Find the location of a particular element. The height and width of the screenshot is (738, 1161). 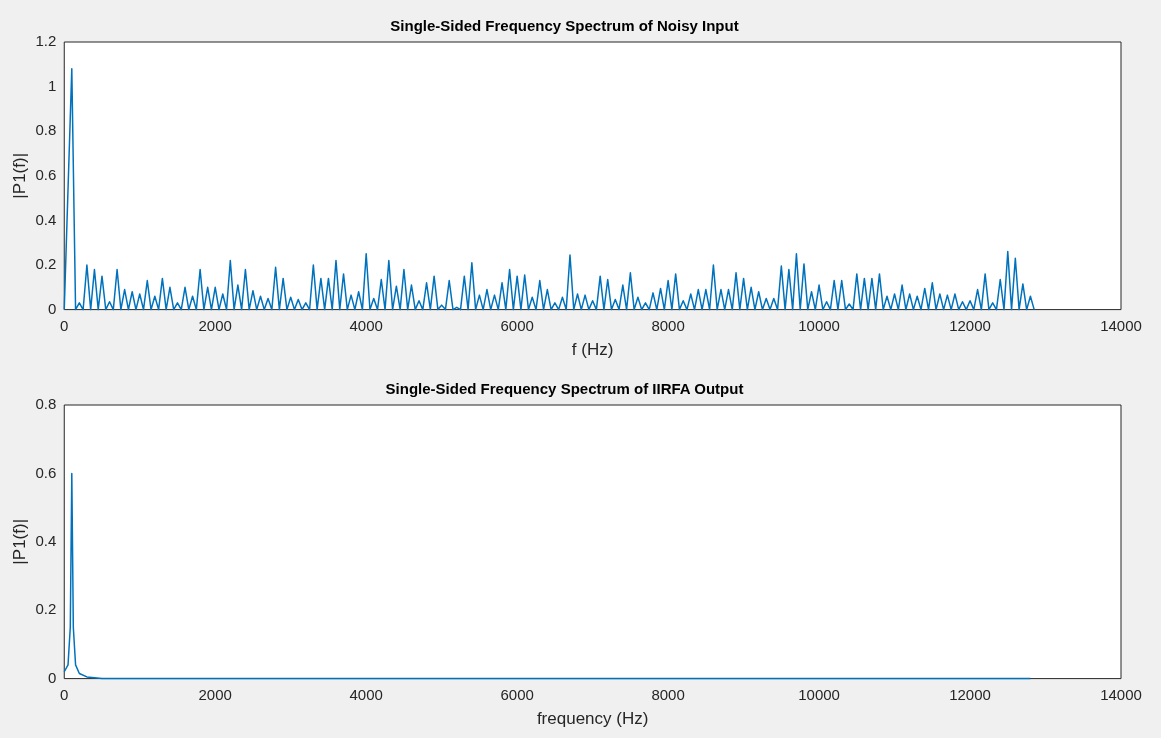

chart-title: Single-Sided Frequency Spectrum of IIRFA Output is located at coordinates (564, 389).